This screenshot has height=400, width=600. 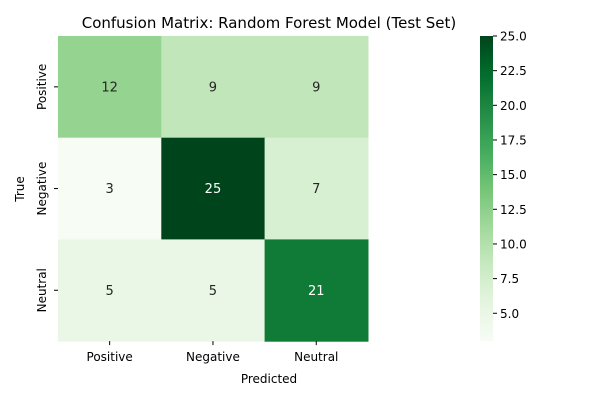 What do you see at coordinates (509, 314) in the screenshot?
I see `colorbar-tick-label: 5.0` at bounding box center [509, 314].